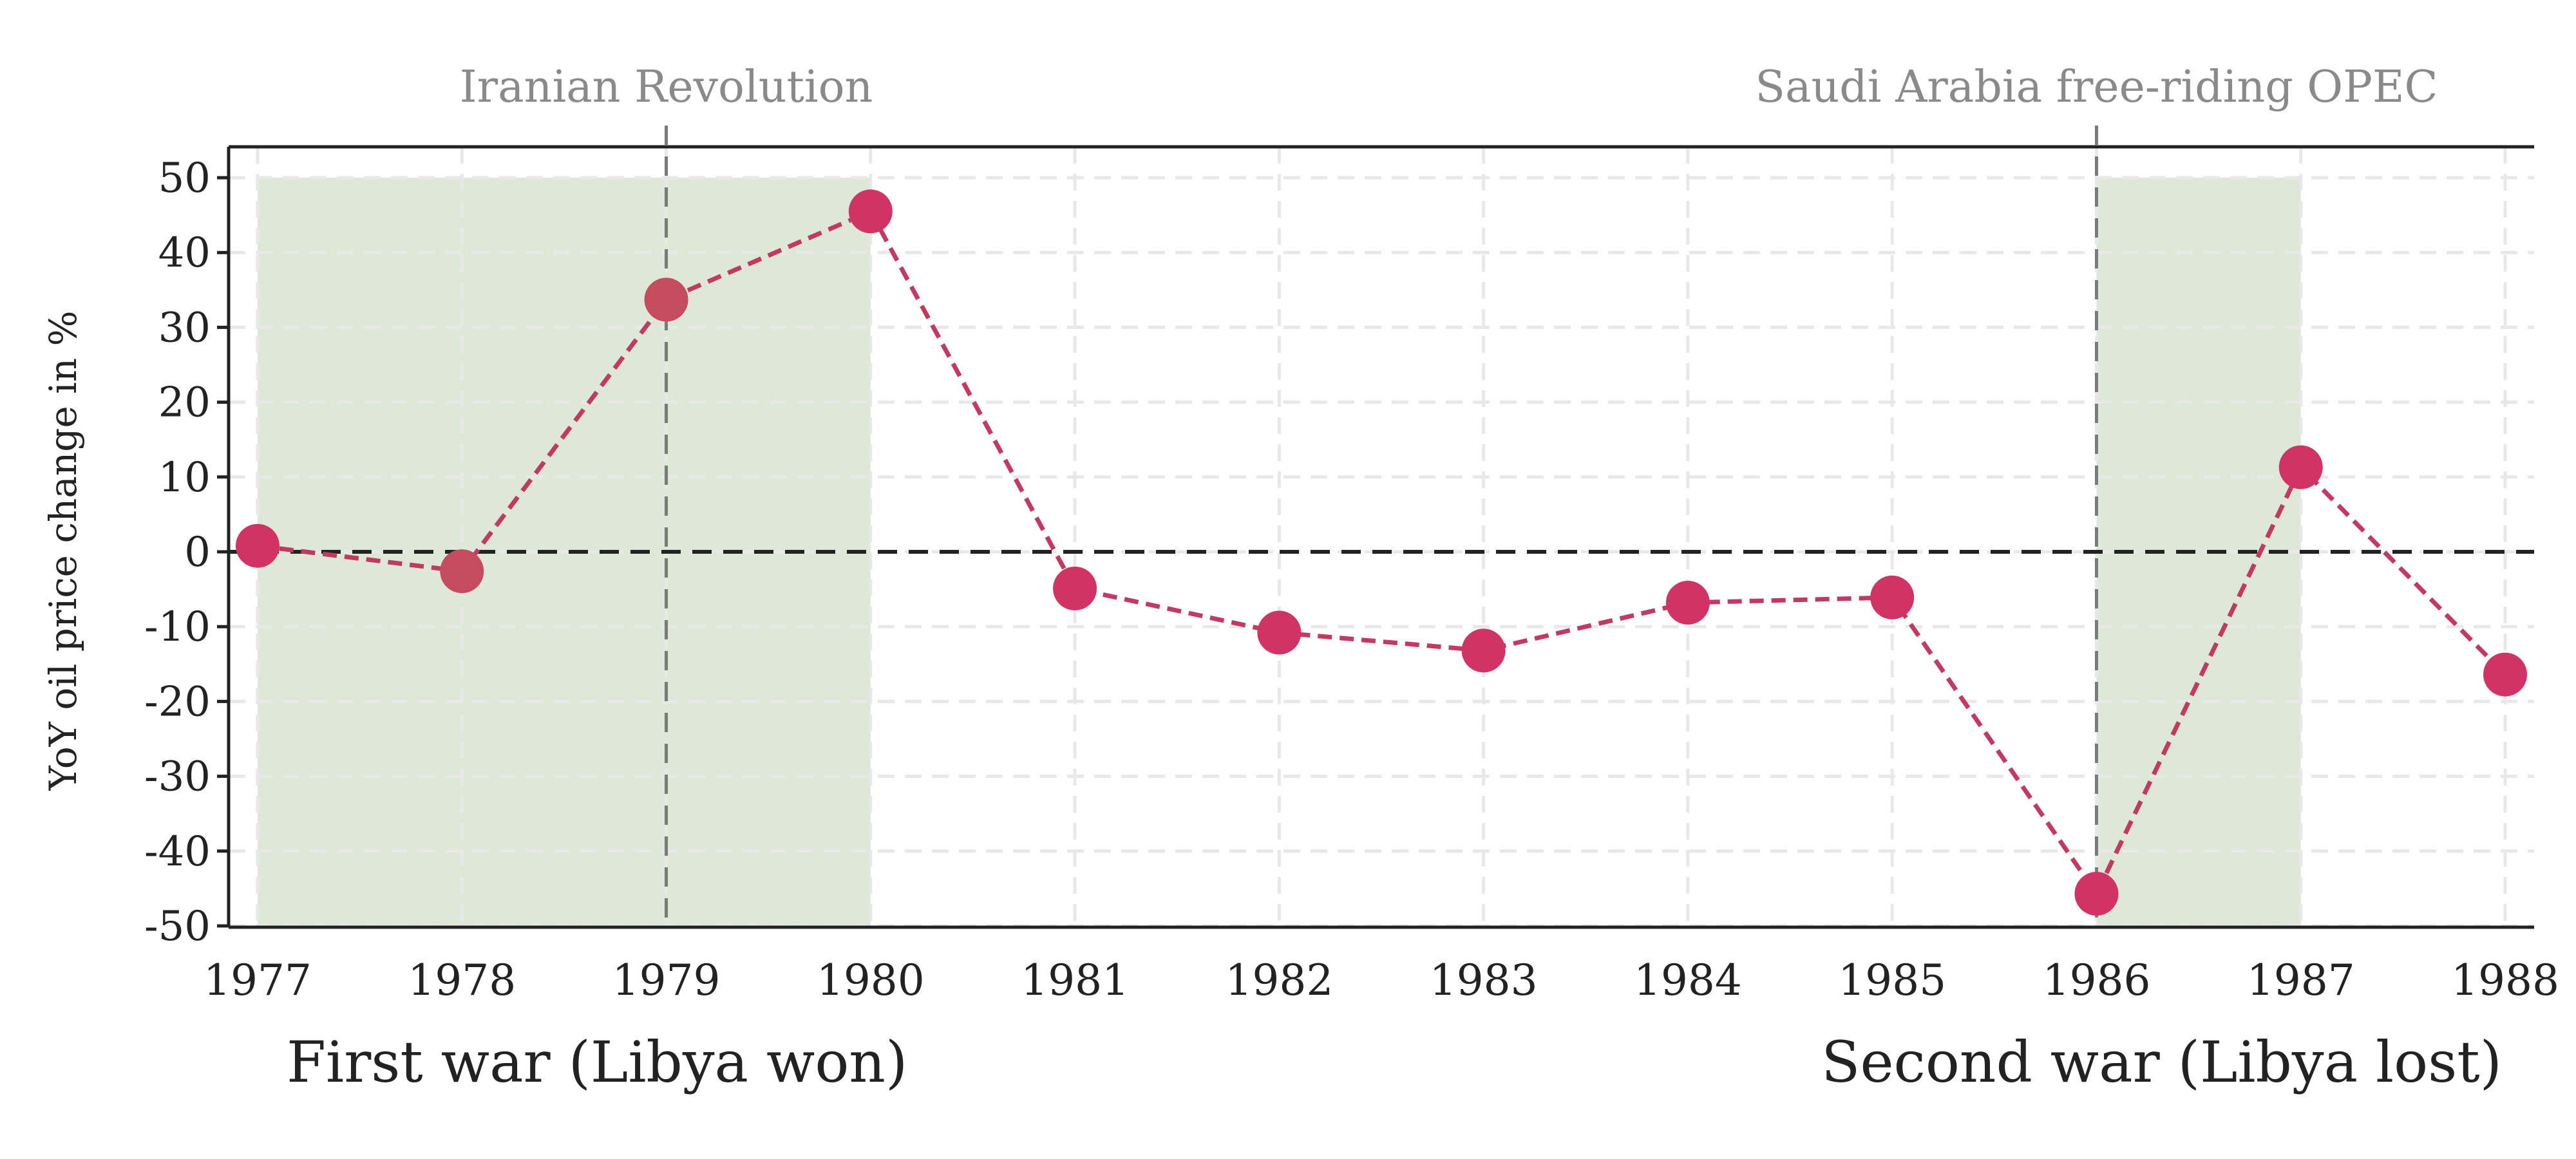 Image resolution: width=2576 pixels, height=1159 pixels. Describe the element at coordinates (1688, 980) in the screenshot. I see `x-tick-label: 1984` at that location.